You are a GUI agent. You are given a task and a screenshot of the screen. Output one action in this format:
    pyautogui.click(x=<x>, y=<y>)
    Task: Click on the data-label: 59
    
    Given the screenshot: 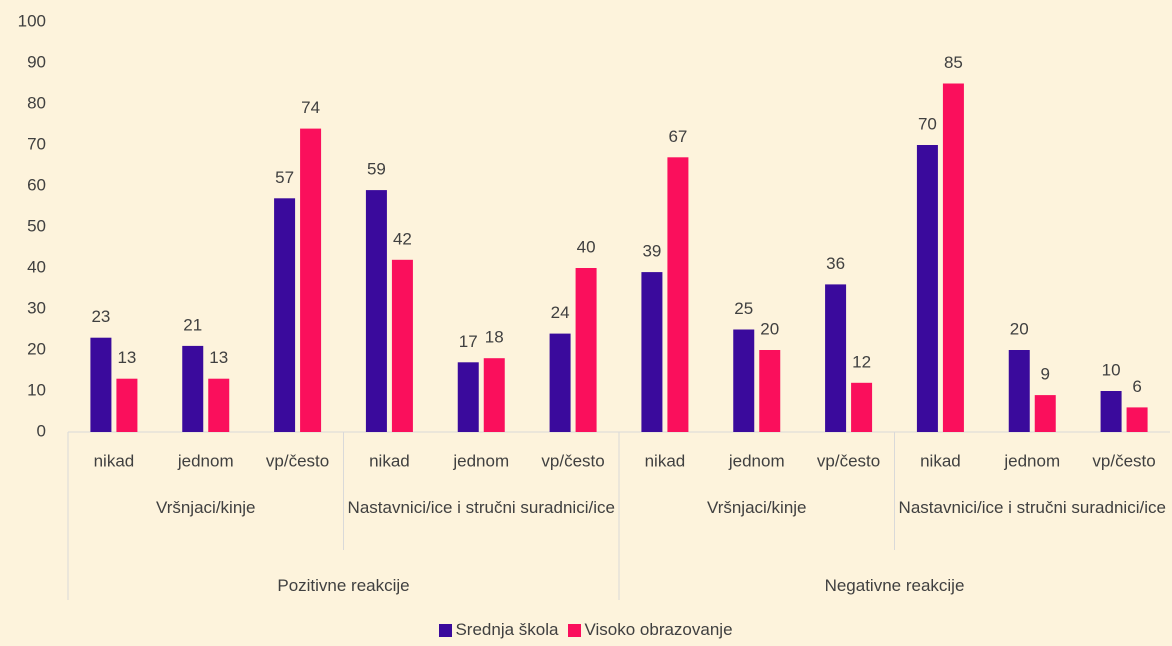 What is the action you would take?
    pyautogui.click(x=376, y=169)
    